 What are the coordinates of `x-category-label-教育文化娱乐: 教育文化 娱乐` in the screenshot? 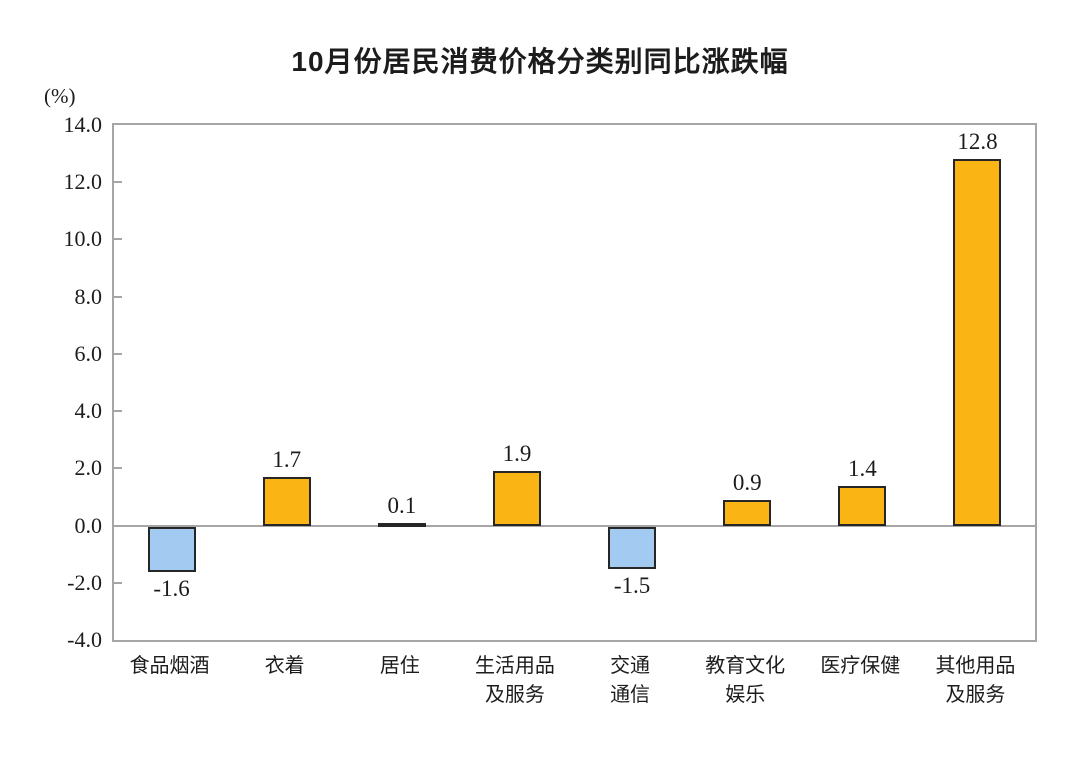 It's located at (745, 680).